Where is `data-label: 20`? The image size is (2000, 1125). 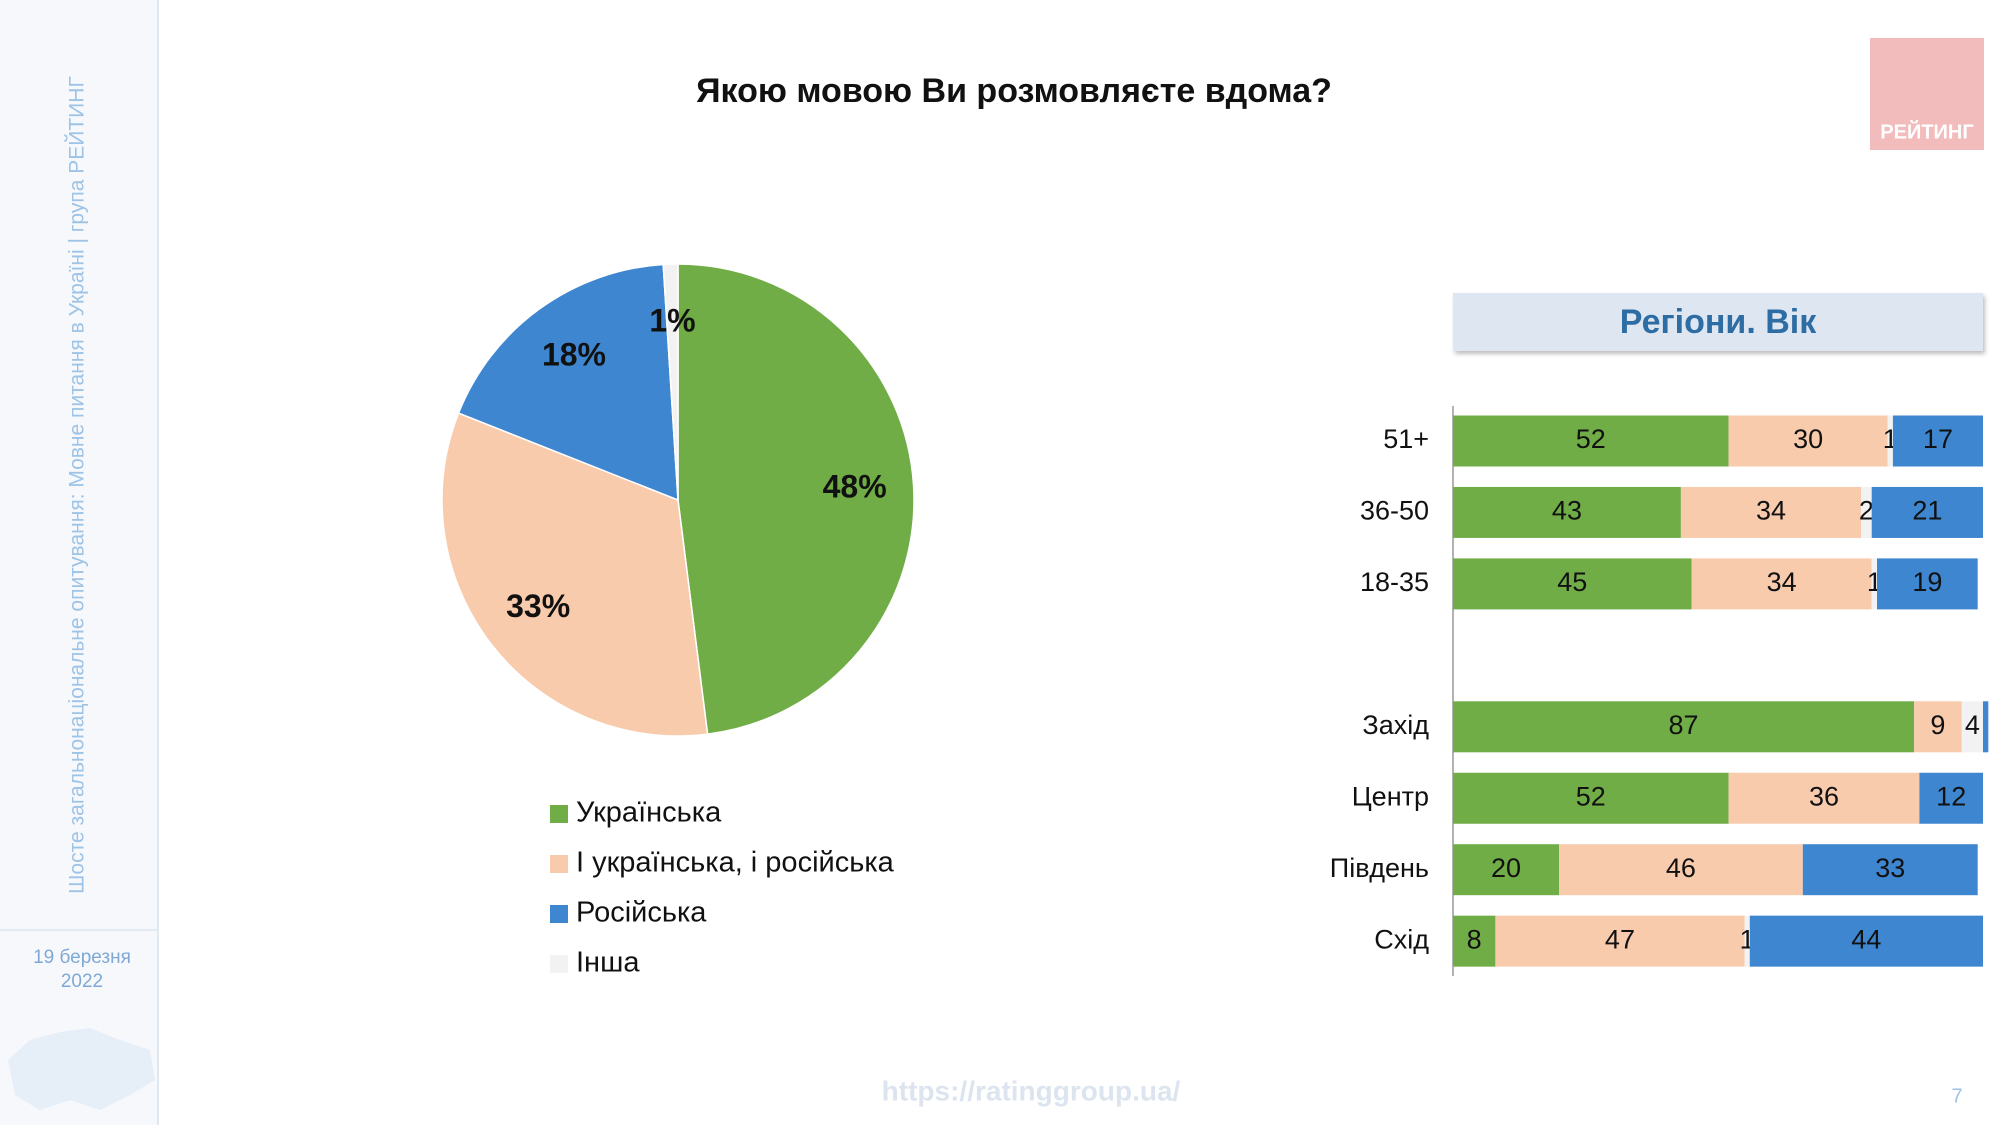 data-label: 20 is located at coordinates (1506, 868).